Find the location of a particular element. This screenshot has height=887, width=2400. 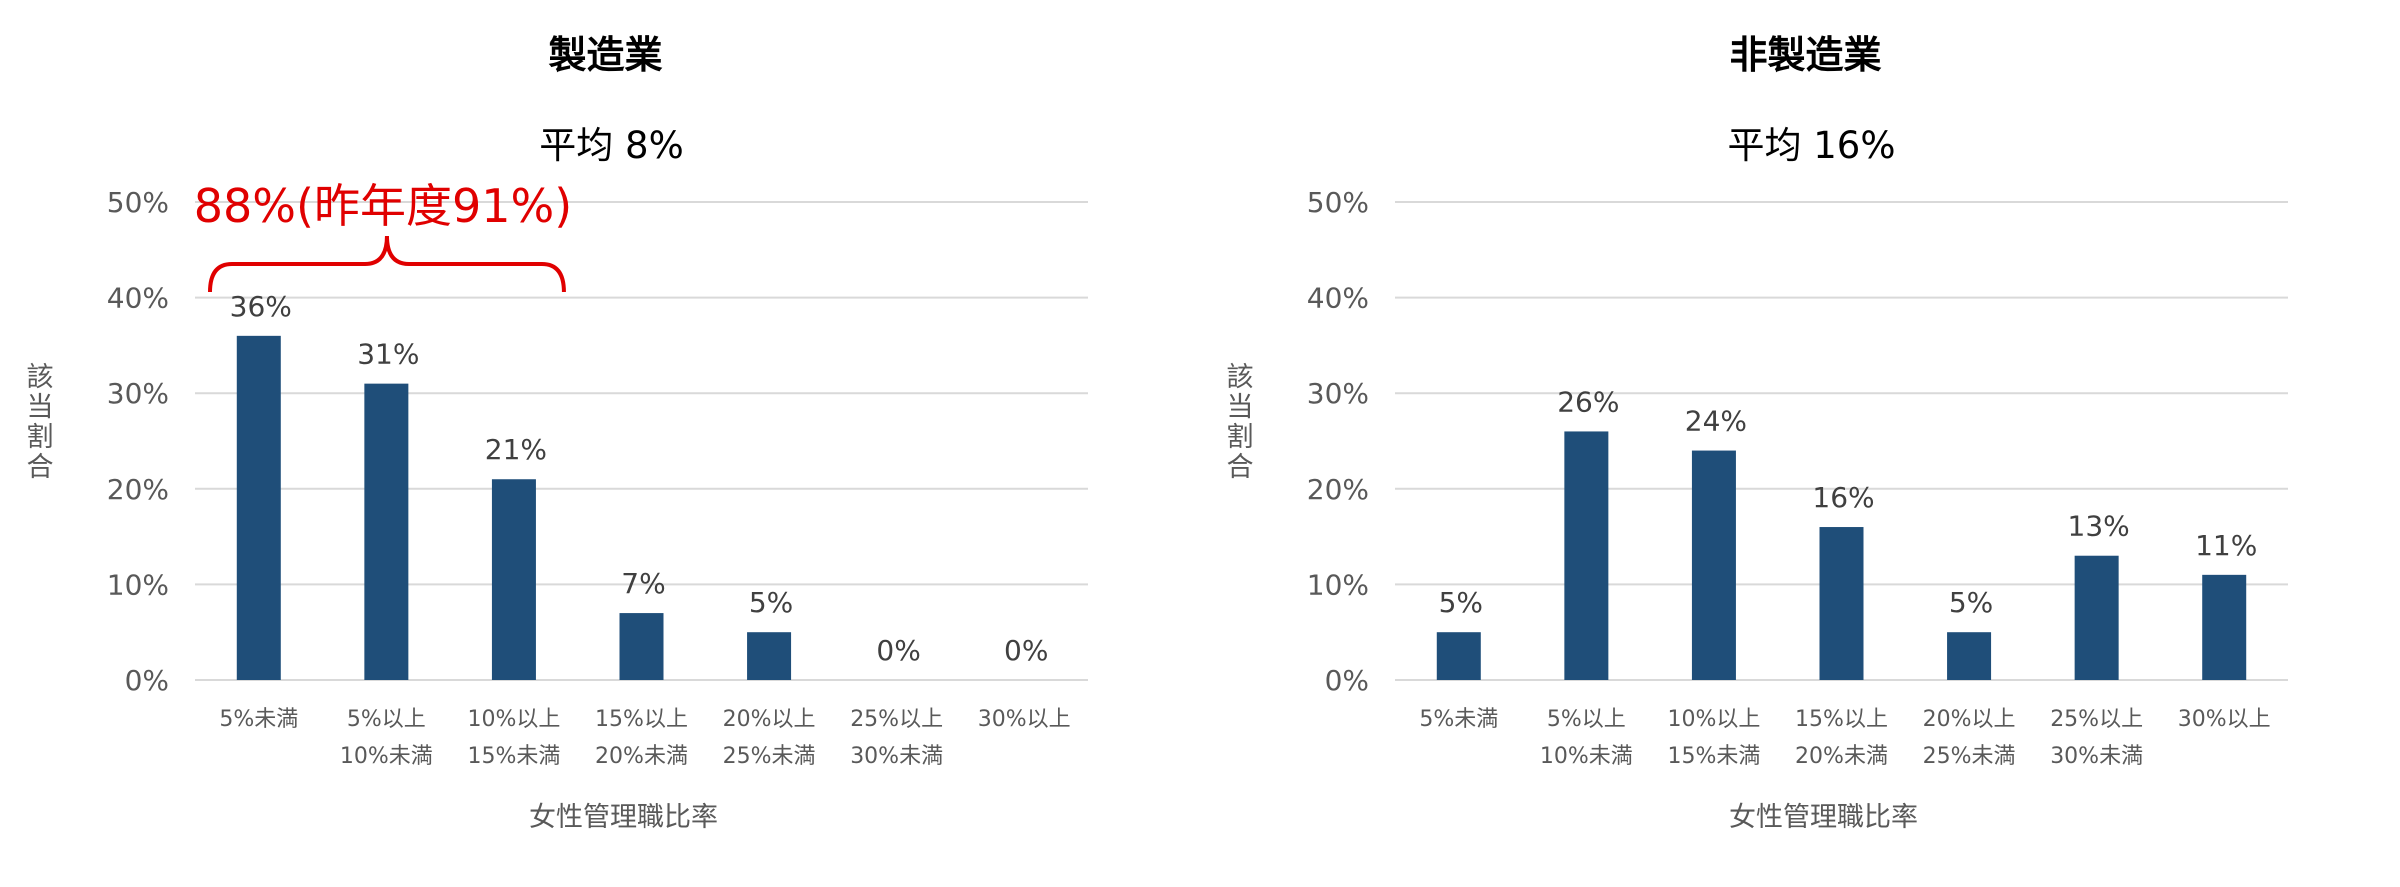

data-label: 24% is located at coordinates (1716, 421).